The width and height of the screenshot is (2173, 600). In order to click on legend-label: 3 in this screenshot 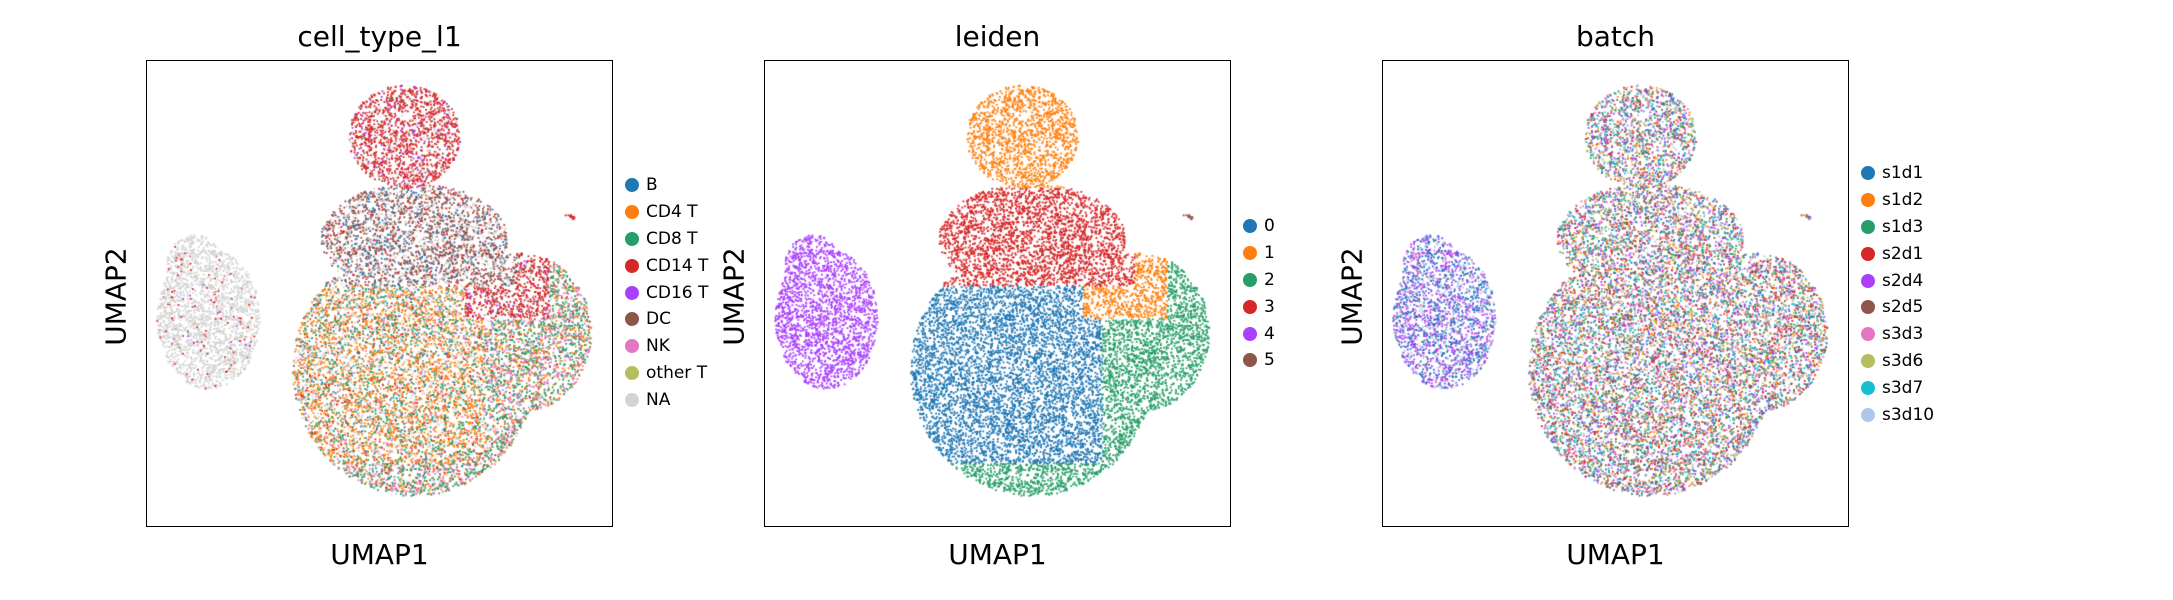, I will do `click(1269, 306)`.